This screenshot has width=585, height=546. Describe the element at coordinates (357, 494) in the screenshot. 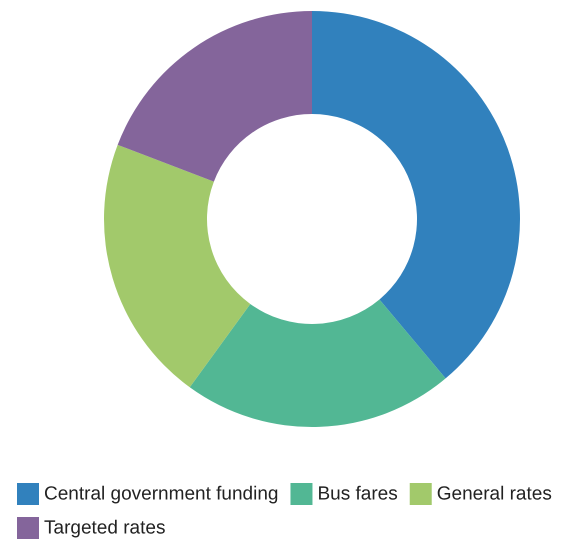

I see `legend-label: Bus fares` at that location.